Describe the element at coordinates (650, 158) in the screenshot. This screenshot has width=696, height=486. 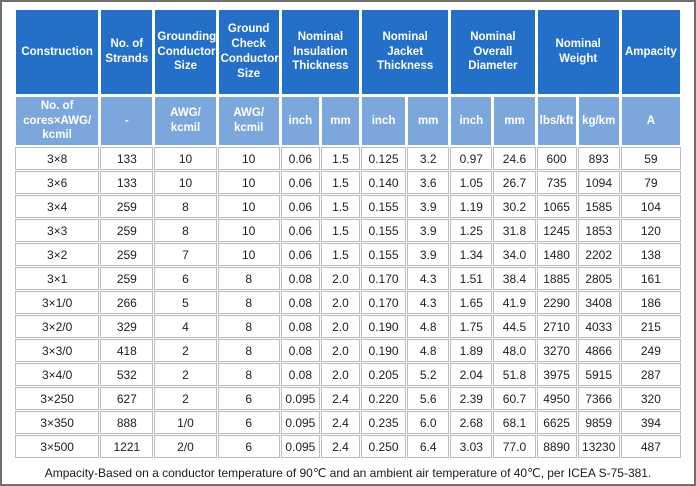
I see `table-cell: 59` at that location.